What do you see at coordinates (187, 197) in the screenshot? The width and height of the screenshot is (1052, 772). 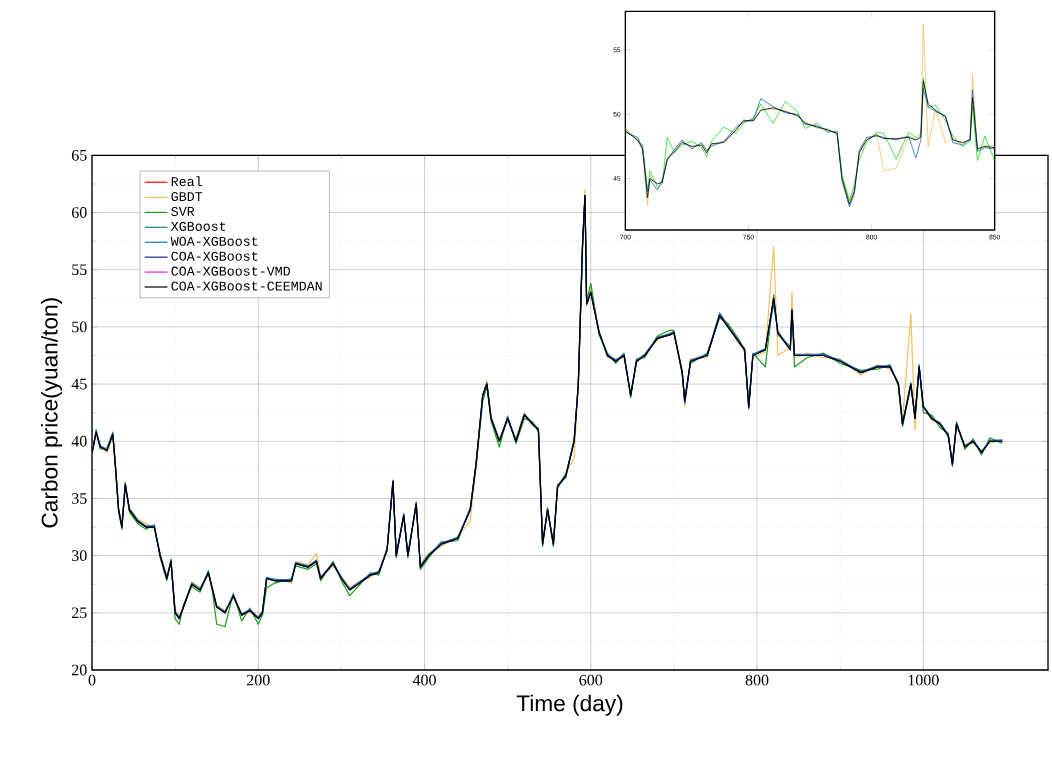 I see `legend-label: GBDT` at bounding box center [187, 197].